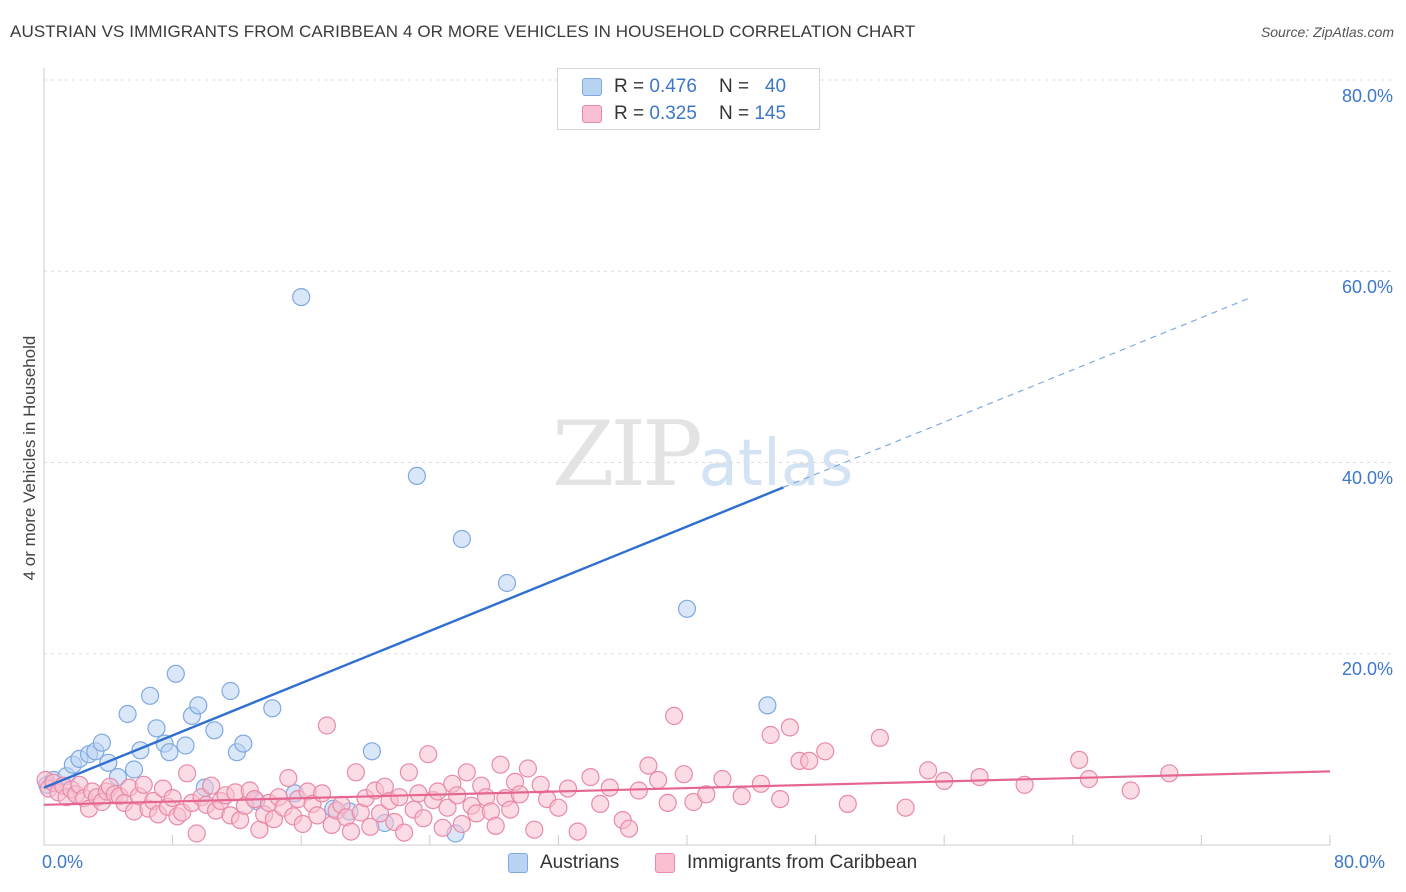 Image resolution: width=1406 pixels, height=892 pixels. I want to click on legend-row-caribbean: R = 0.325 N = 145, so click(684, 114).